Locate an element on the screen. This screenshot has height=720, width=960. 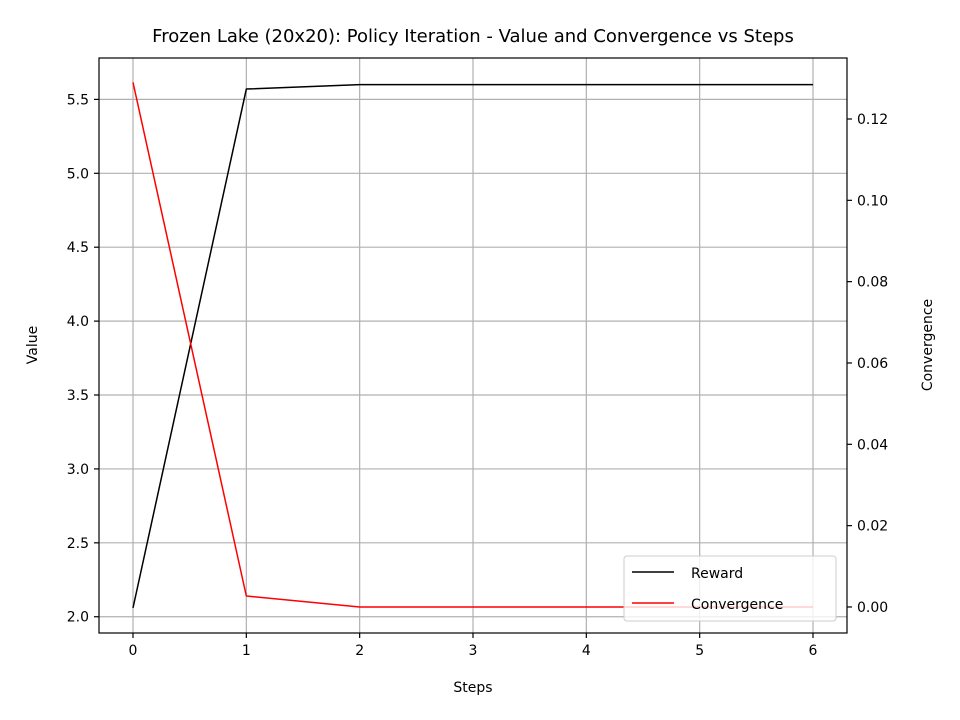
x-tick-label: 4 is located at coordinates (586, 651).